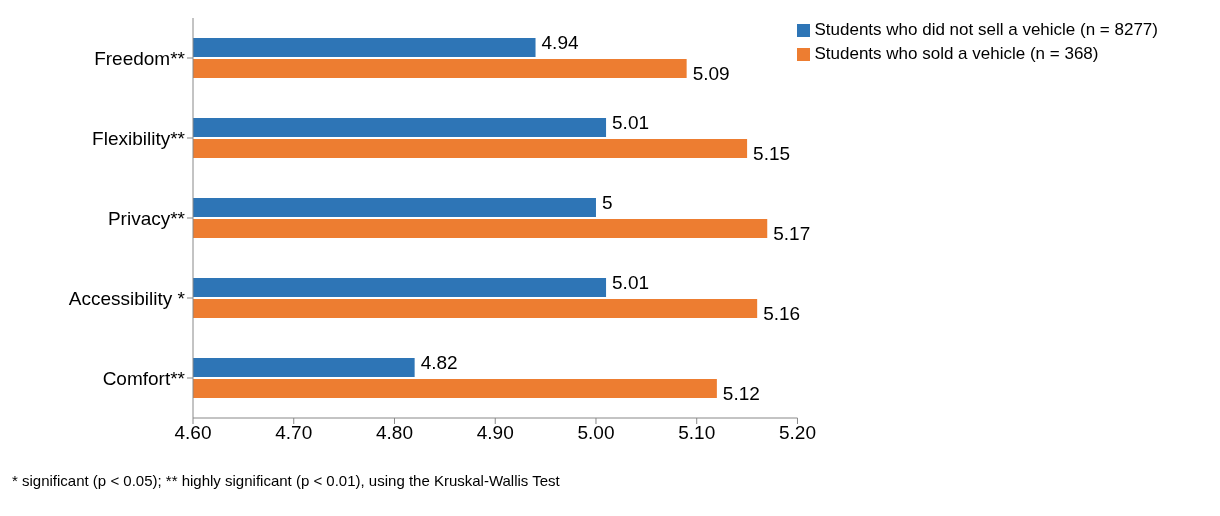 Image resolution: width=1220 pixels, height=516 pixels. What do you see at coordinates (797, 433) in the screenshot?
I see `x-tick-label: 5.20` at bounding box center [797, 433].